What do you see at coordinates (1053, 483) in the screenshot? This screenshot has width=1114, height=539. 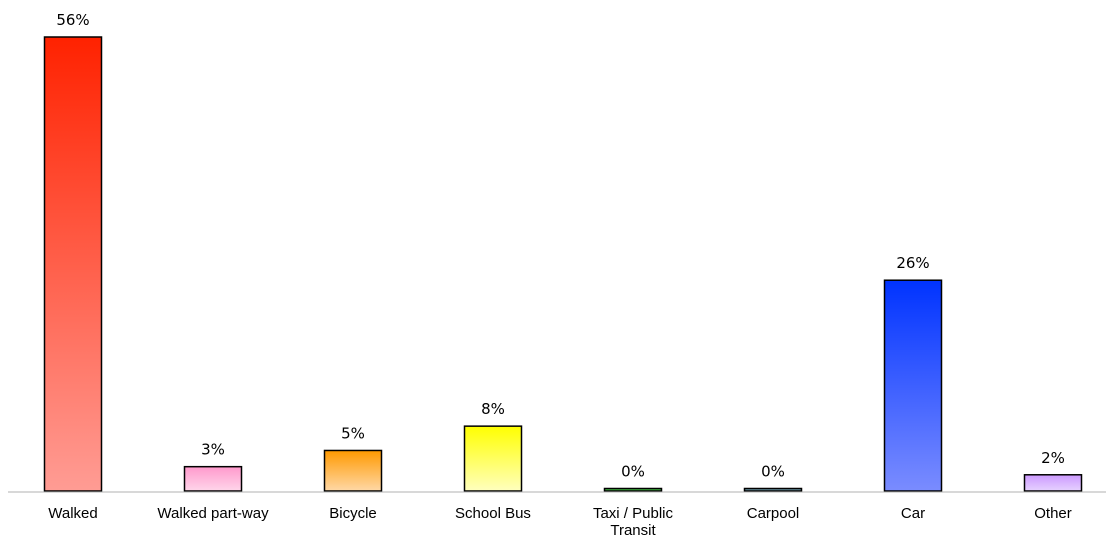 I see `bar-other` at bounding box center [1053, 483].